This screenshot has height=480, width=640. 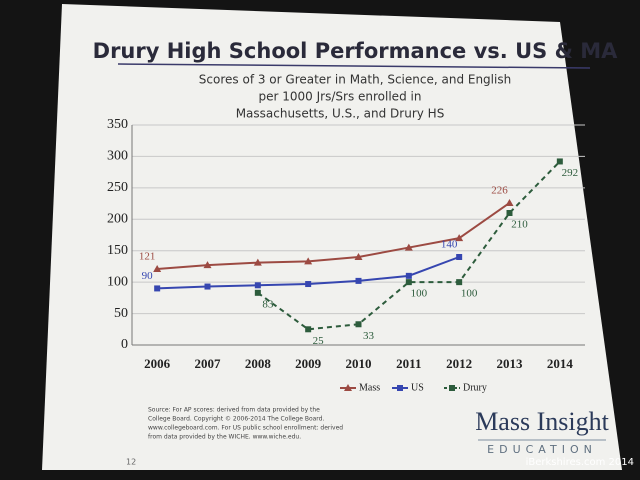 What do you see at coordinates (340, 97) in the screenshot?
I see `subtitle: per 1000 Jrs/Srs enrolled in` at bounding box center [340, 97].